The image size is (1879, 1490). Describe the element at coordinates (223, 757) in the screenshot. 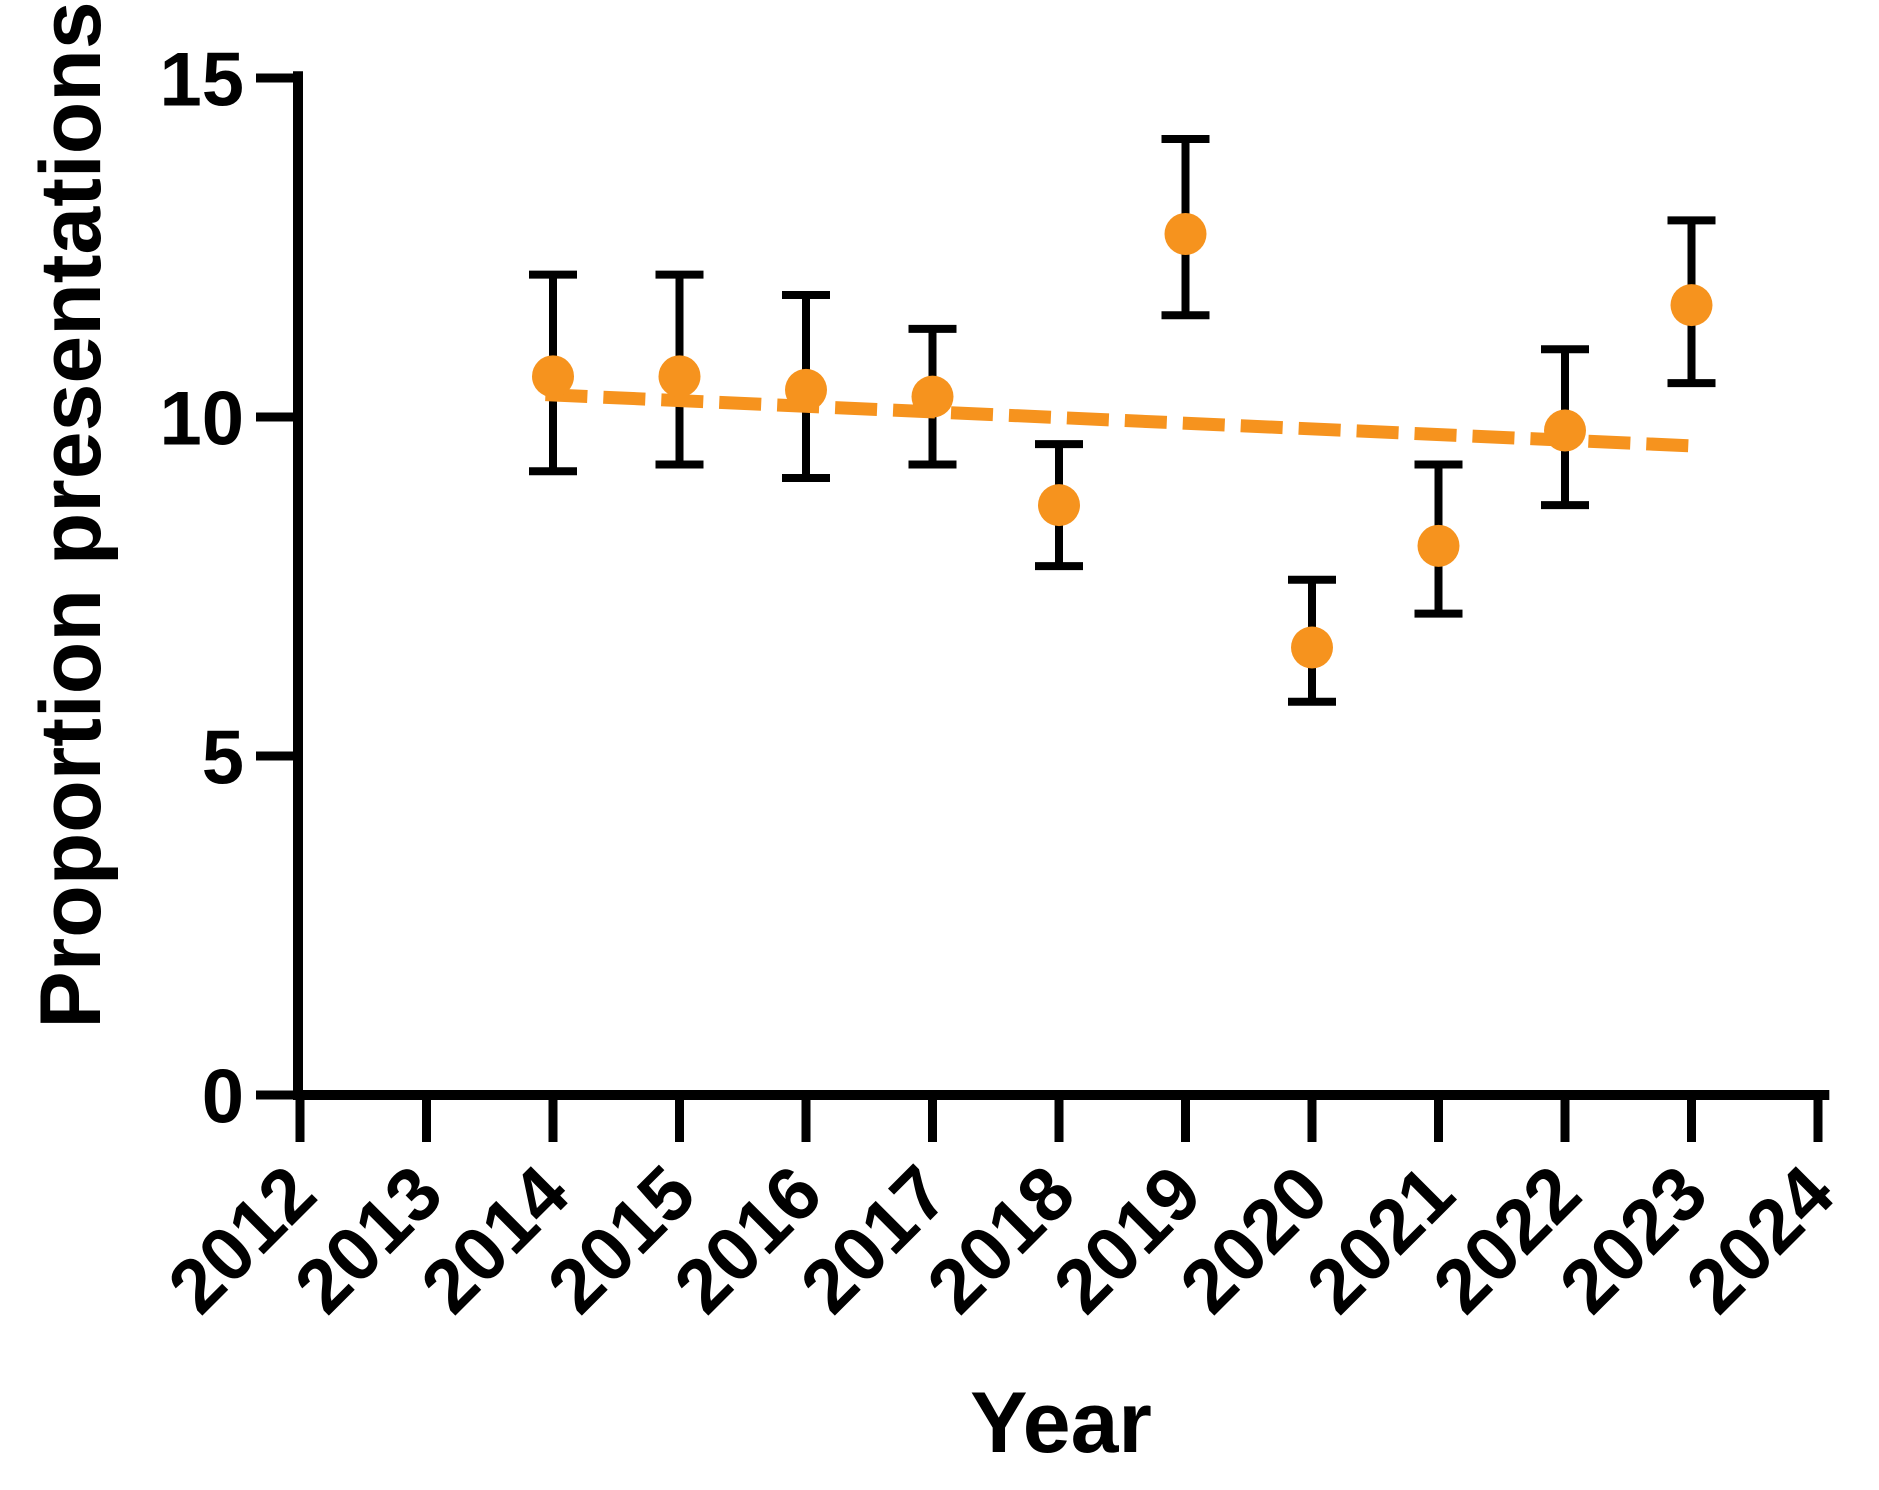

I see `y-tick-label: 5` at that location.